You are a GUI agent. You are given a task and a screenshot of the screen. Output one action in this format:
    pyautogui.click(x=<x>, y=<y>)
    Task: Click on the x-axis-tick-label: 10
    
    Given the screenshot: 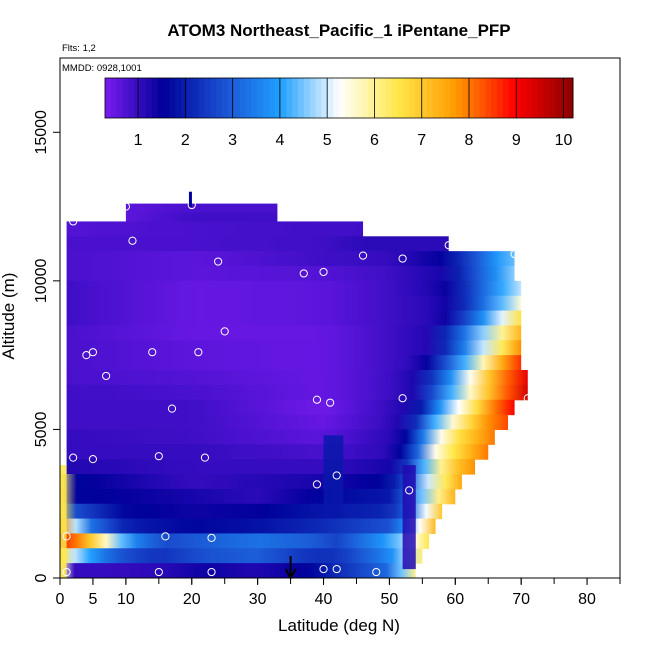 What is the action you would take?
    pyautogui.click(x=126, y=599)
    